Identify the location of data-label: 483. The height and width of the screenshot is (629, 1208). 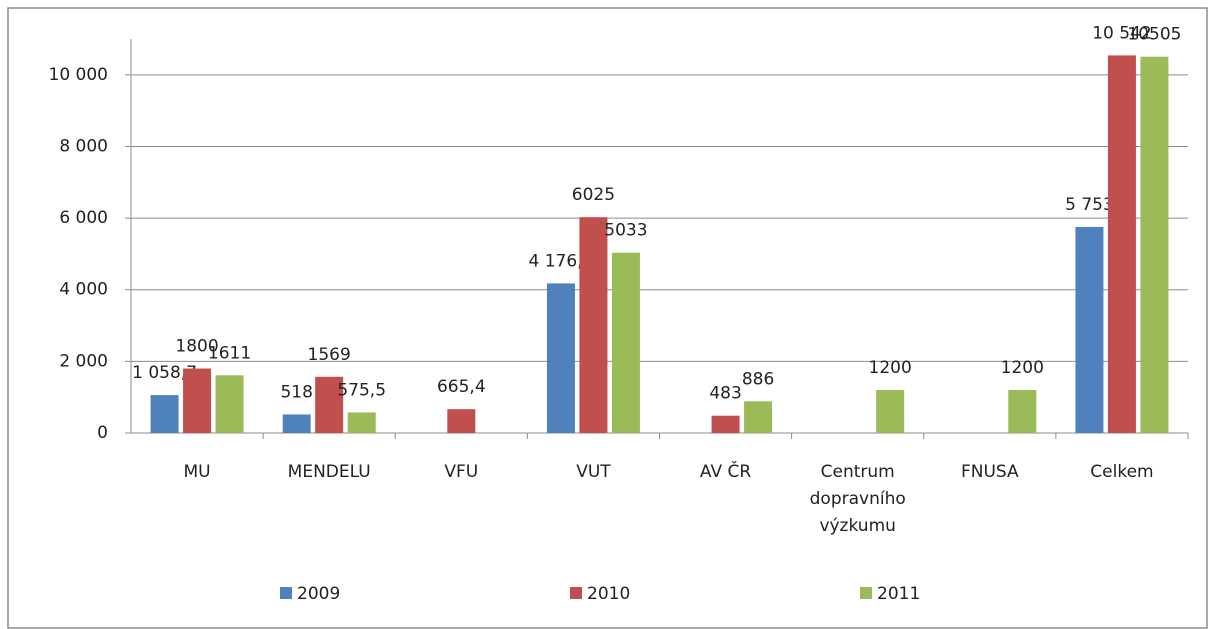
(725, 394).